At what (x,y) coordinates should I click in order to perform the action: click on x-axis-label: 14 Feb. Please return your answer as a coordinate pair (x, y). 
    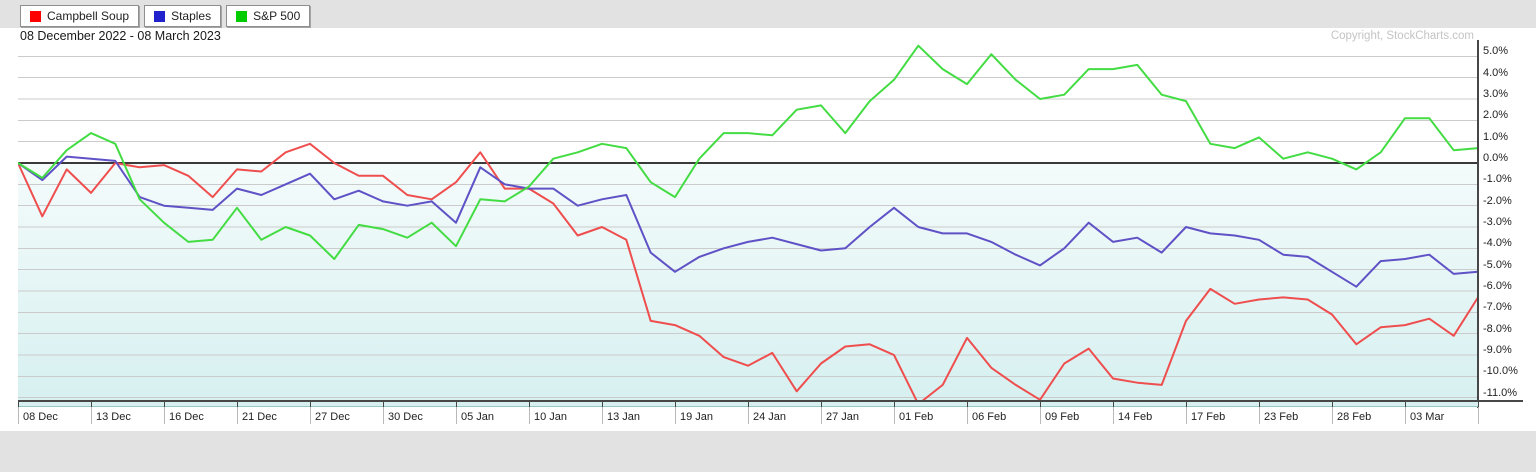
    Looking at the image, I should click on (1135, 417).